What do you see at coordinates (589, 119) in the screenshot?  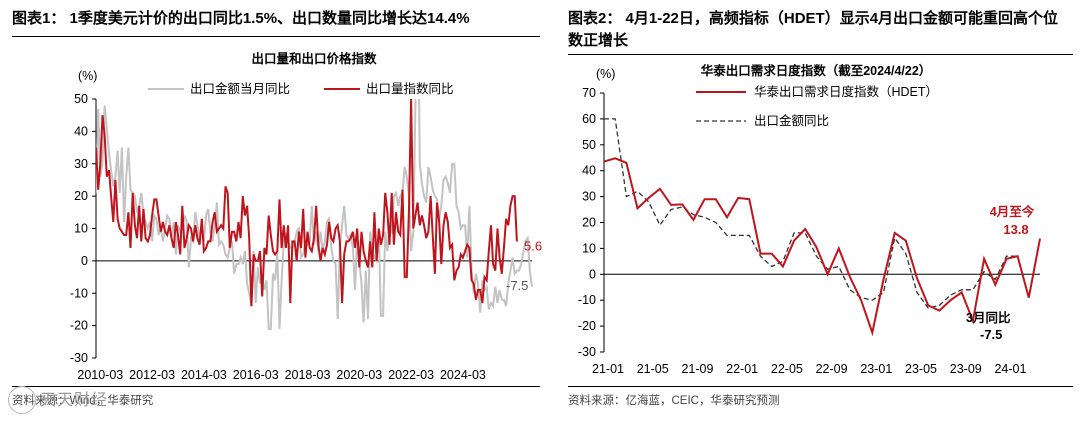 I see `y-tick-label: 60` at bounding box center [589, 119].